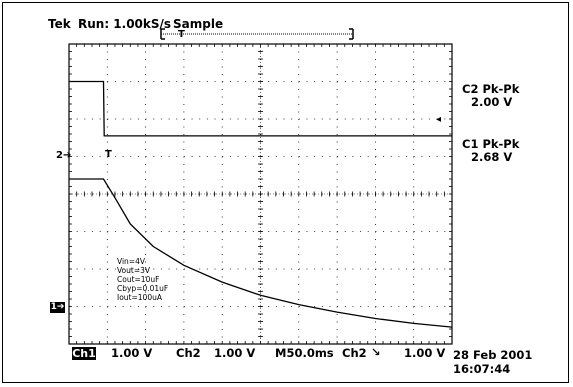  I want to click on c1-measurement-label: C1 Pk-Pk, so click(491, 144).